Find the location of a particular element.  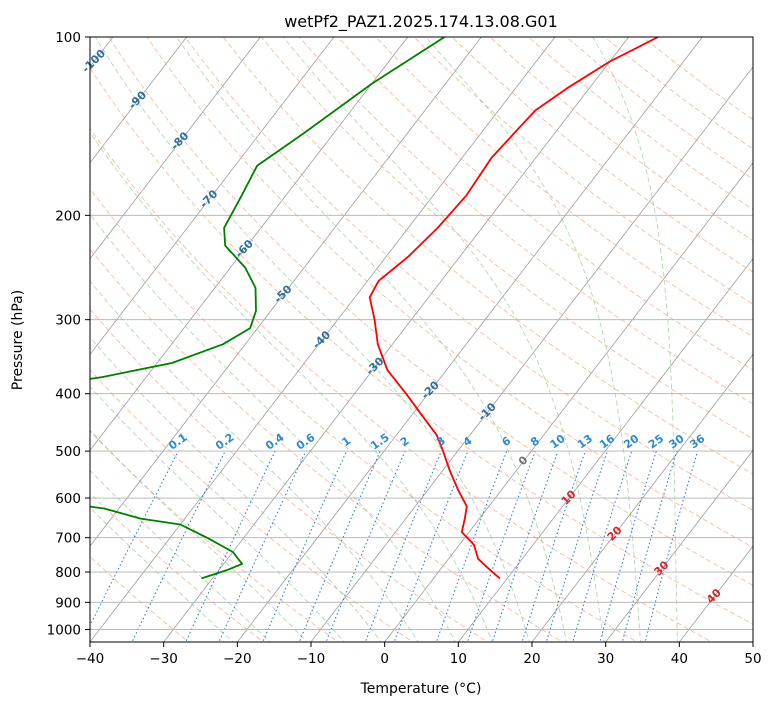

y-tick-label: 700 is located at coordinates (68, 539).